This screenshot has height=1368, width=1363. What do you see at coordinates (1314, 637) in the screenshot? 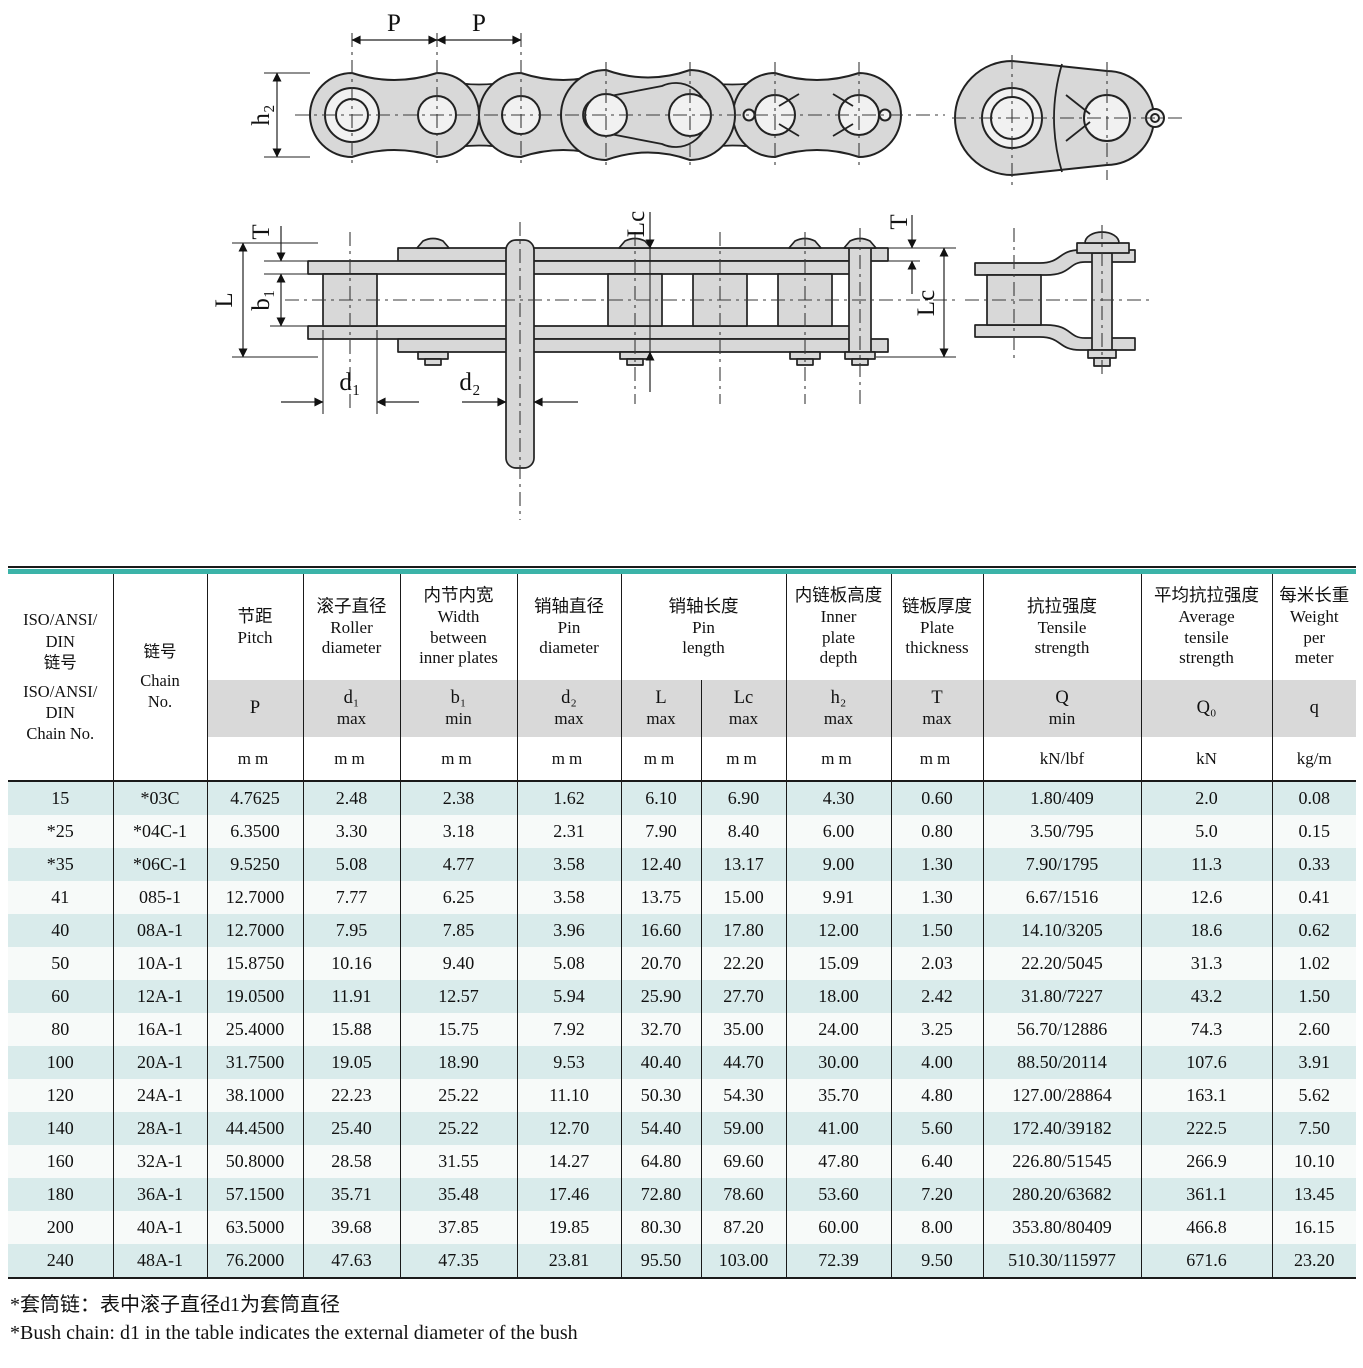
I see `header-weight-per-meter-en: Weight per meter` at bounding box center [1314, 637].